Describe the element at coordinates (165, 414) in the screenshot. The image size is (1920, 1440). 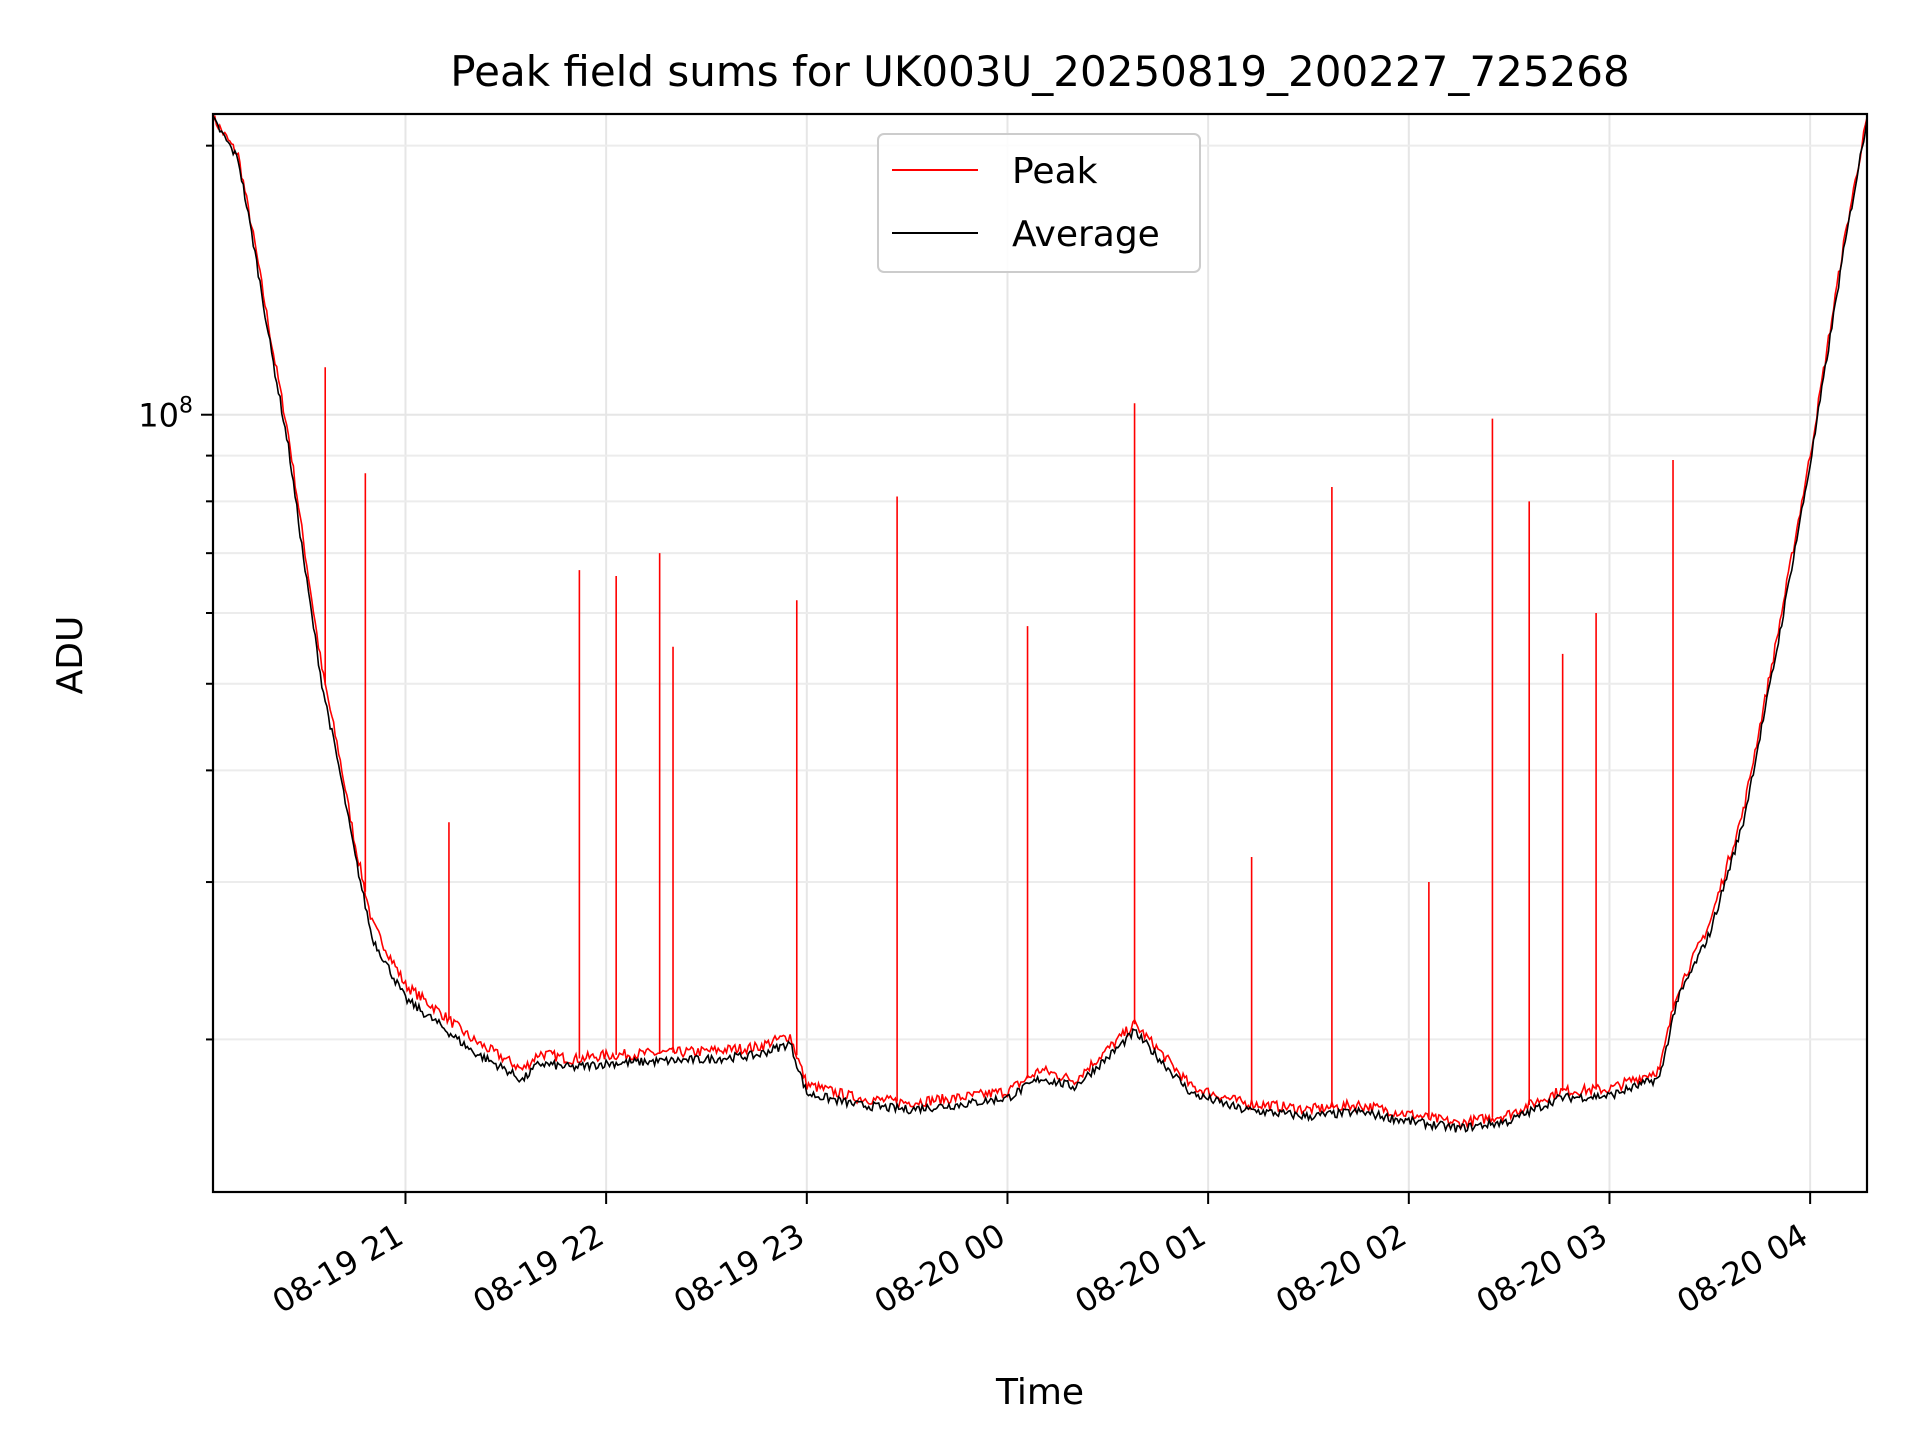
I see `y-tick-label: 108` at that location.